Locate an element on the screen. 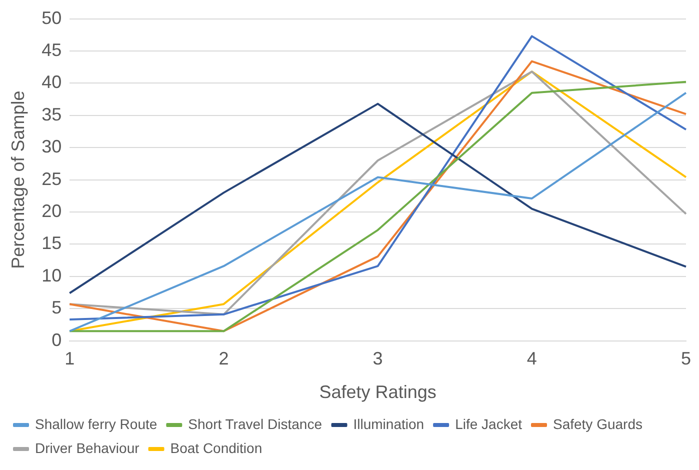  legend-label: Safety Guards is located at coordinates (597, 424).